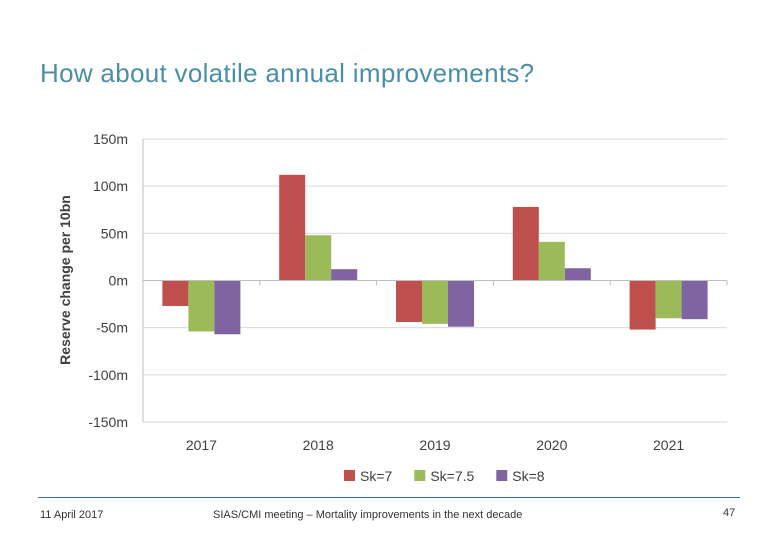 The width and height of the screenshot is (780, 540). I want to click on legend: Sk=7 Sk=7.5 Sk=8, so click(444, 476).